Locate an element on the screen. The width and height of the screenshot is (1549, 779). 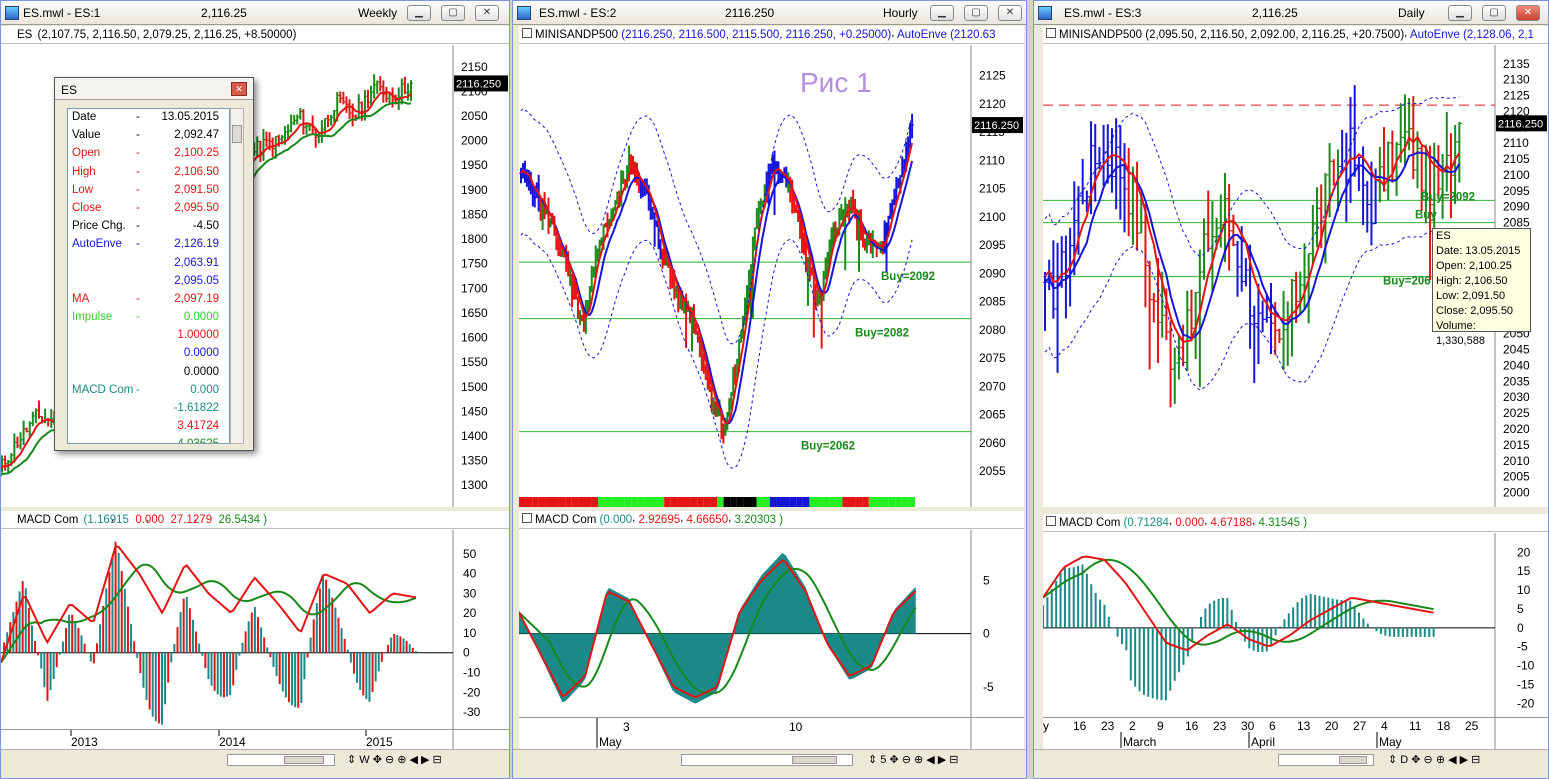
y-tick-label: 2100 is located at coordinates (992, 217).